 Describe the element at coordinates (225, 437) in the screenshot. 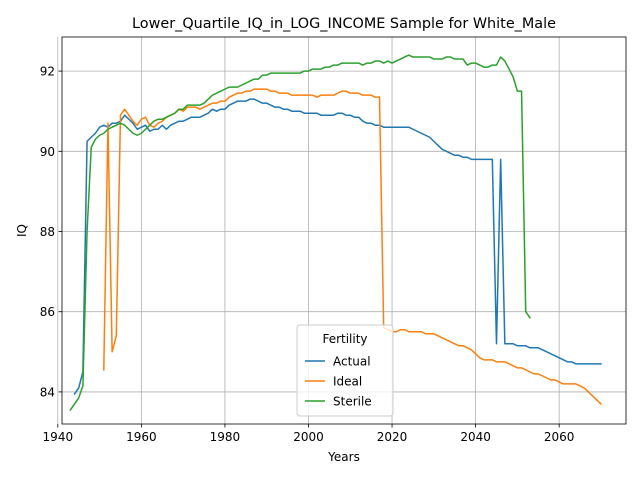

I see `x-tick-label: 1980` at that location.